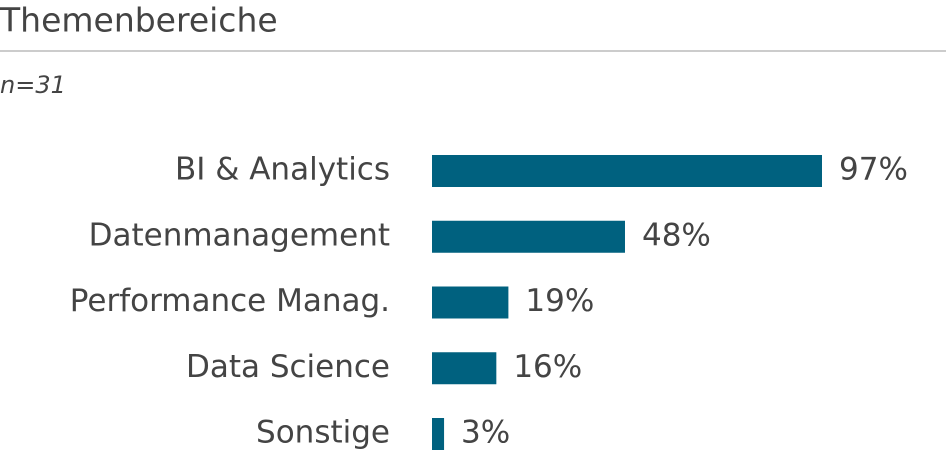 The width and height of the screenshot is (946, 462). What do you see at coordinates (323, 433) in the screenshot?
I see `category-label: Sonstige` at bounding box center [323, 433].